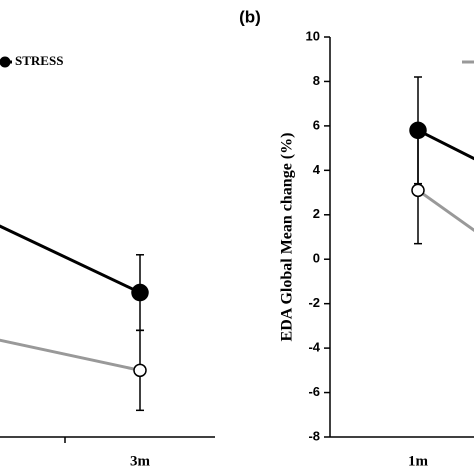  I want to click on legend-marker, so click(5, 62).